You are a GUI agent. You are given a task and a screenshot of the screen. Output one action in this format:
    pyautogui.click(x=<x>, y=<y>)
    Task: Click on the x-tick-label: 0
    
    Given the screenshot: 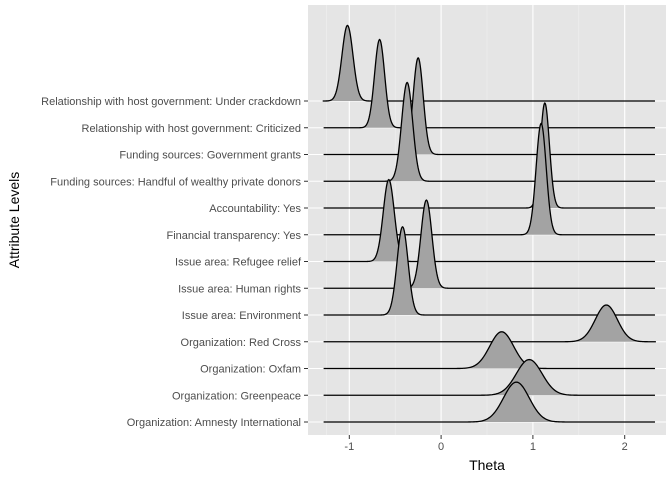 What is the action you would take?
    pyautogui.click(x=441, y=447)
    